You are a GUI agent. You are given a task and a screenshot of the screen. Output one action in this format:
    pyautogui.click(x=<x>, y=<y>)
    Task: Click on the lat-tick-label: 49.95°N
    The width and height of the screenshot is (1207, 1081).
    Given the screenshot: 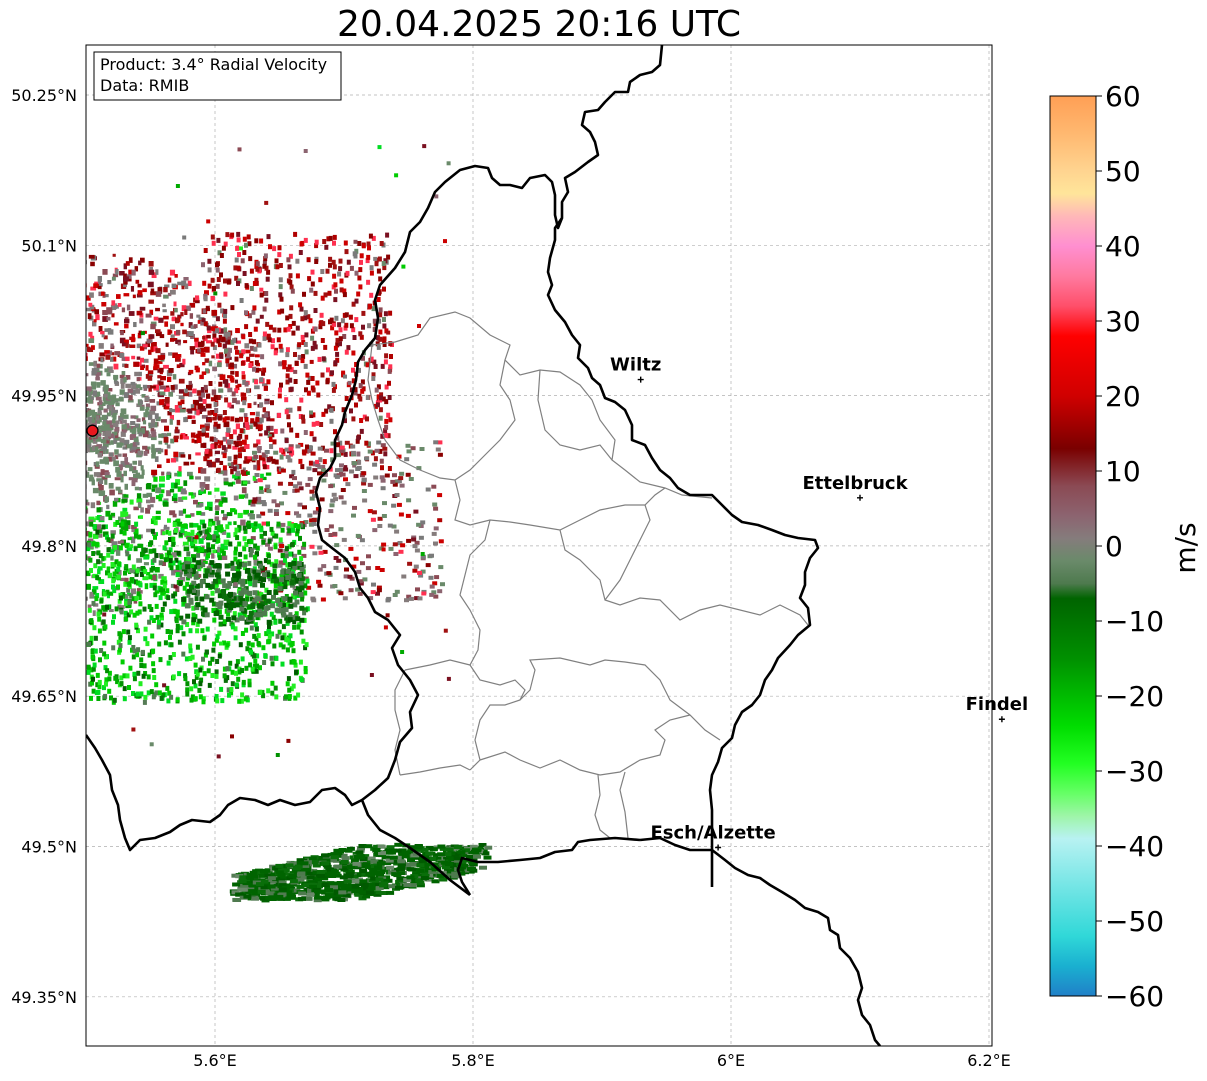 What is the action you would take?
    pyautogui.click(x=44, y=396)
    